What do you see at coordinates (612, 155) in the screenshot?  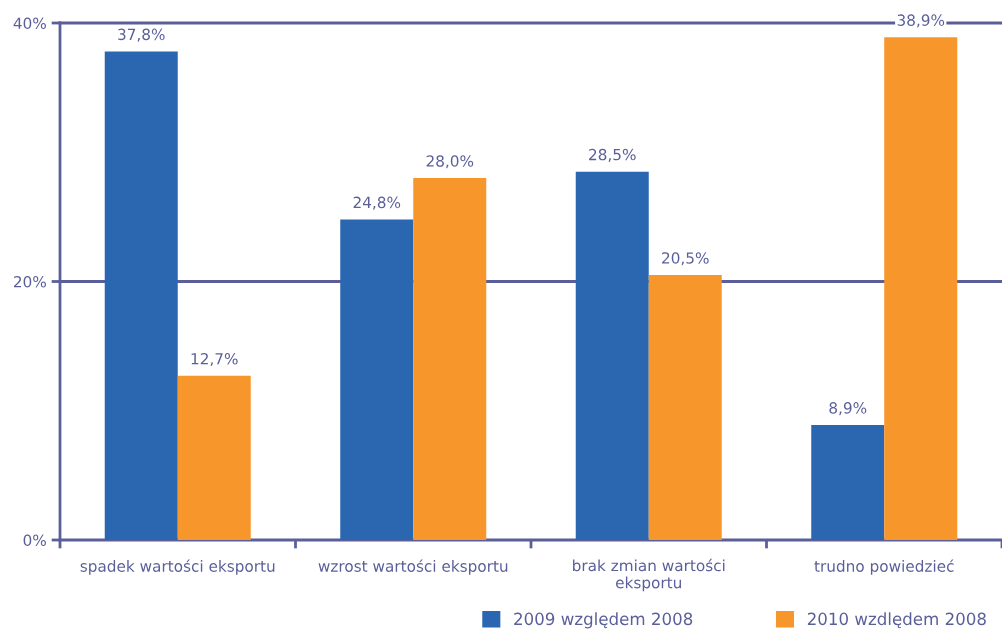 I see `data-label: 28,5%` at bounding box center [612, 155].